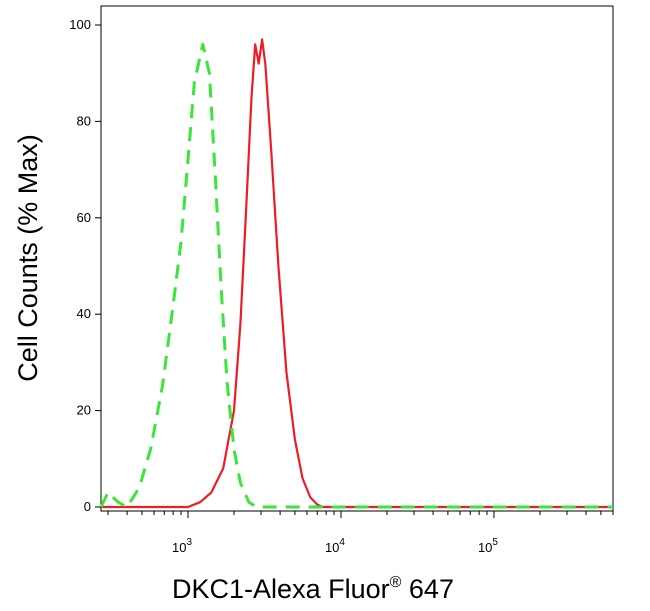  Describe the element at coordinates (281, 589) in the screenshot. I see `x-axis-title-main: DKC1-Alexa Fluor` at that location.